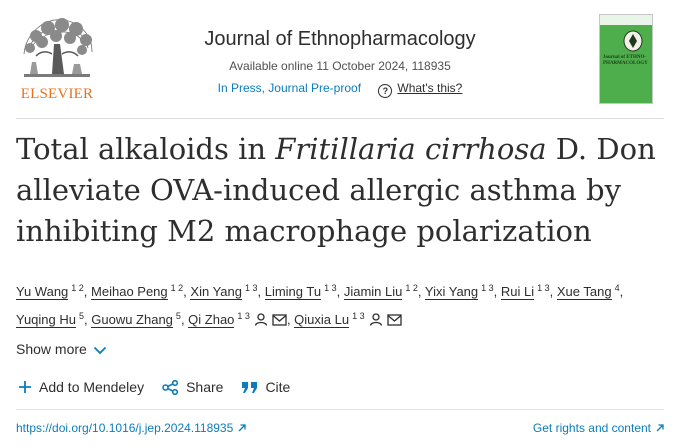 This screenshot has height=447, width=680. I want to click on plus-icon, so click(25, 387).